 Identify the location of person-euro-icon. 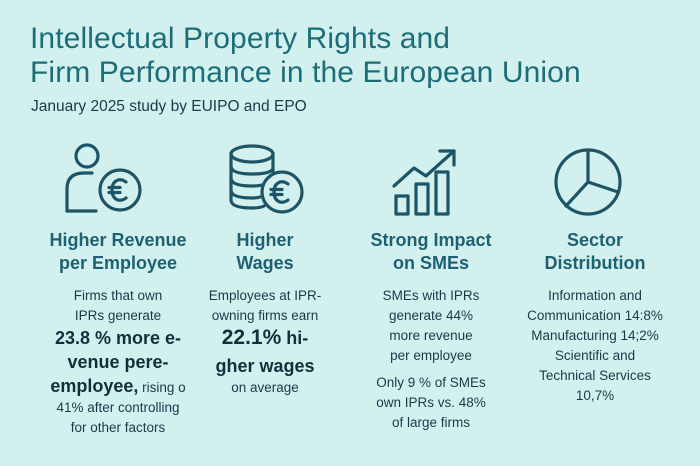
(102, 180).